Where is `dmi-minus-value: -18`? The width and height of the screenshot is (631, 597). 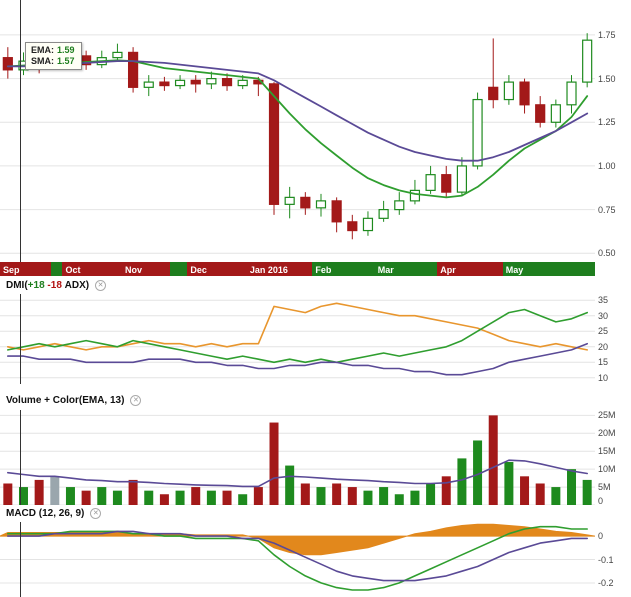 dmi-minus-value: -18 is located at coordinates (54, 285).